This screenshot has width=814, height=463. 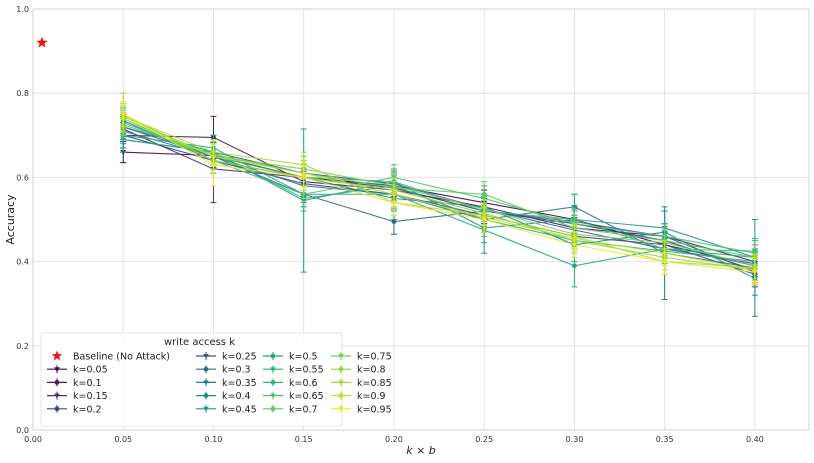 What do you see at coordinates (306, 370) in the screenshot?
I see `legend-label: k=0.55` at bounding box center [306, 370].